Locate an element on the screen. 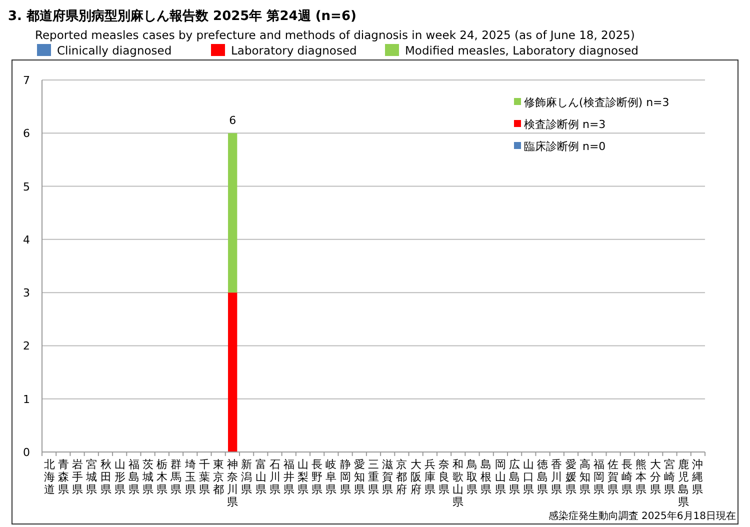 The image size is (750, 527). x-tick-label: 和歌山県 is located at coordinates (458, 483).